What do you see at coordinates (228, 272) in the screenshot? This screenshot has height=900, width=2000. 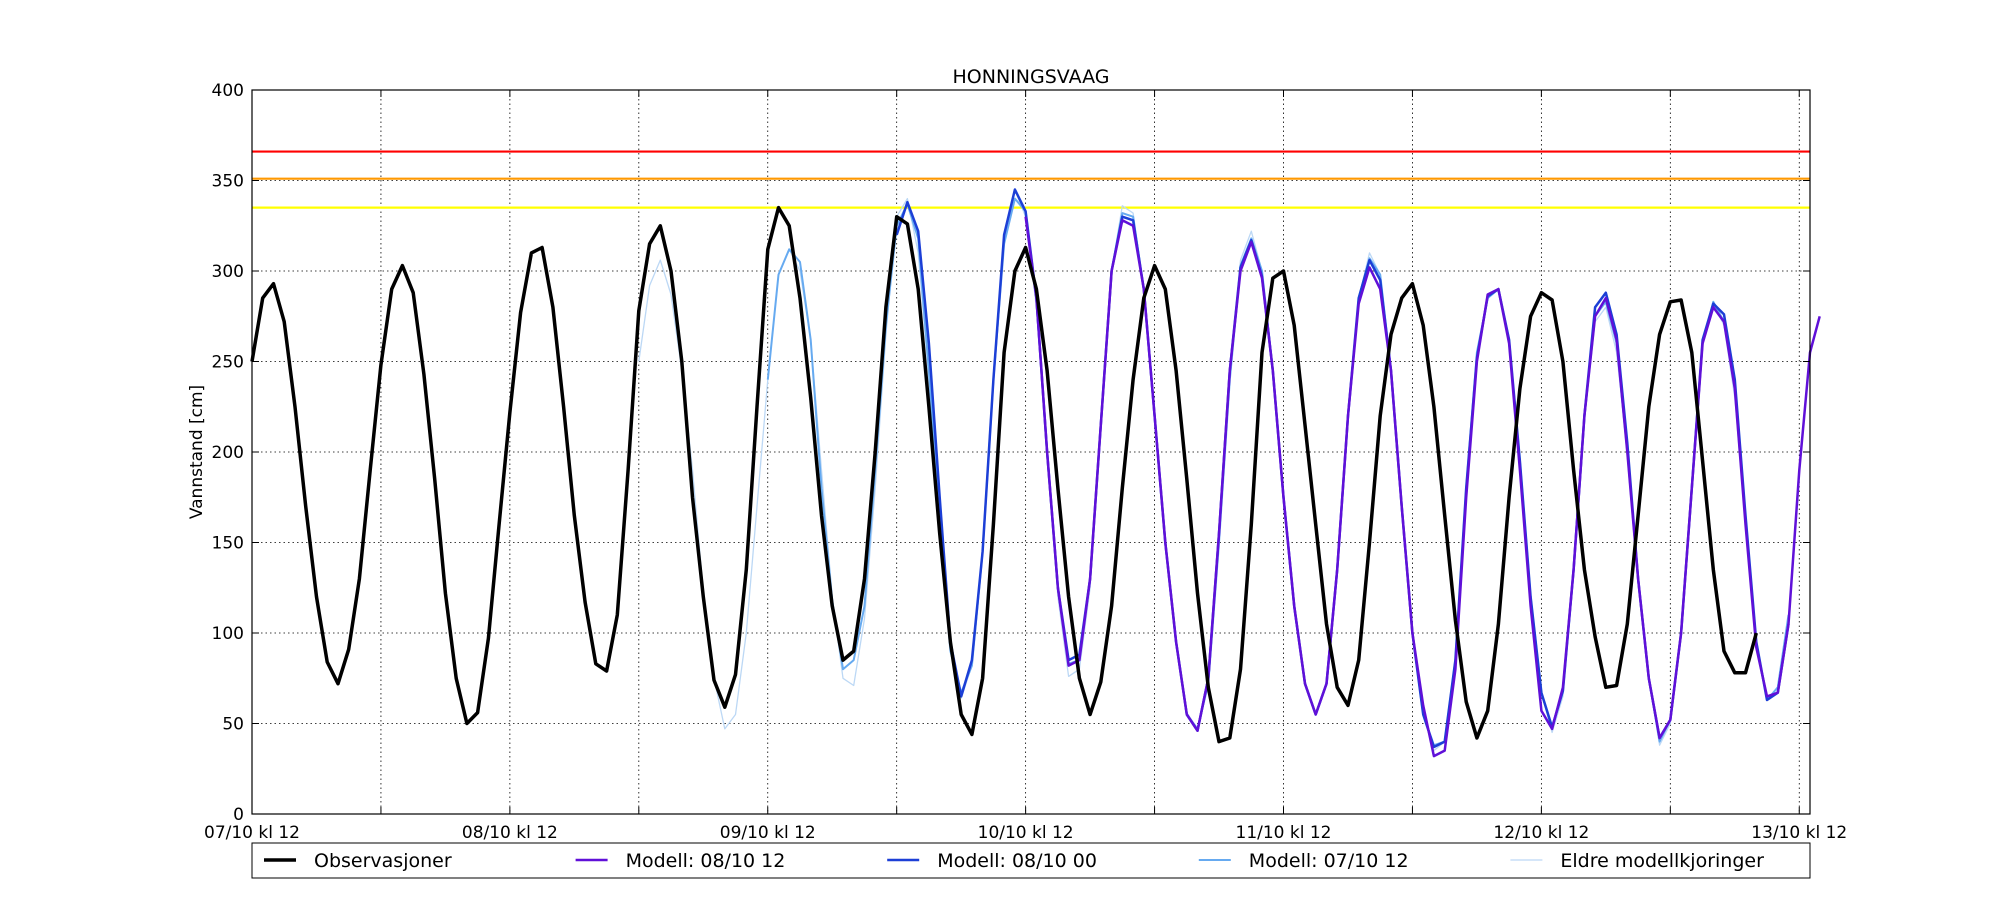 I see `y-tick-label: 300` at bounding box center [228, 272].